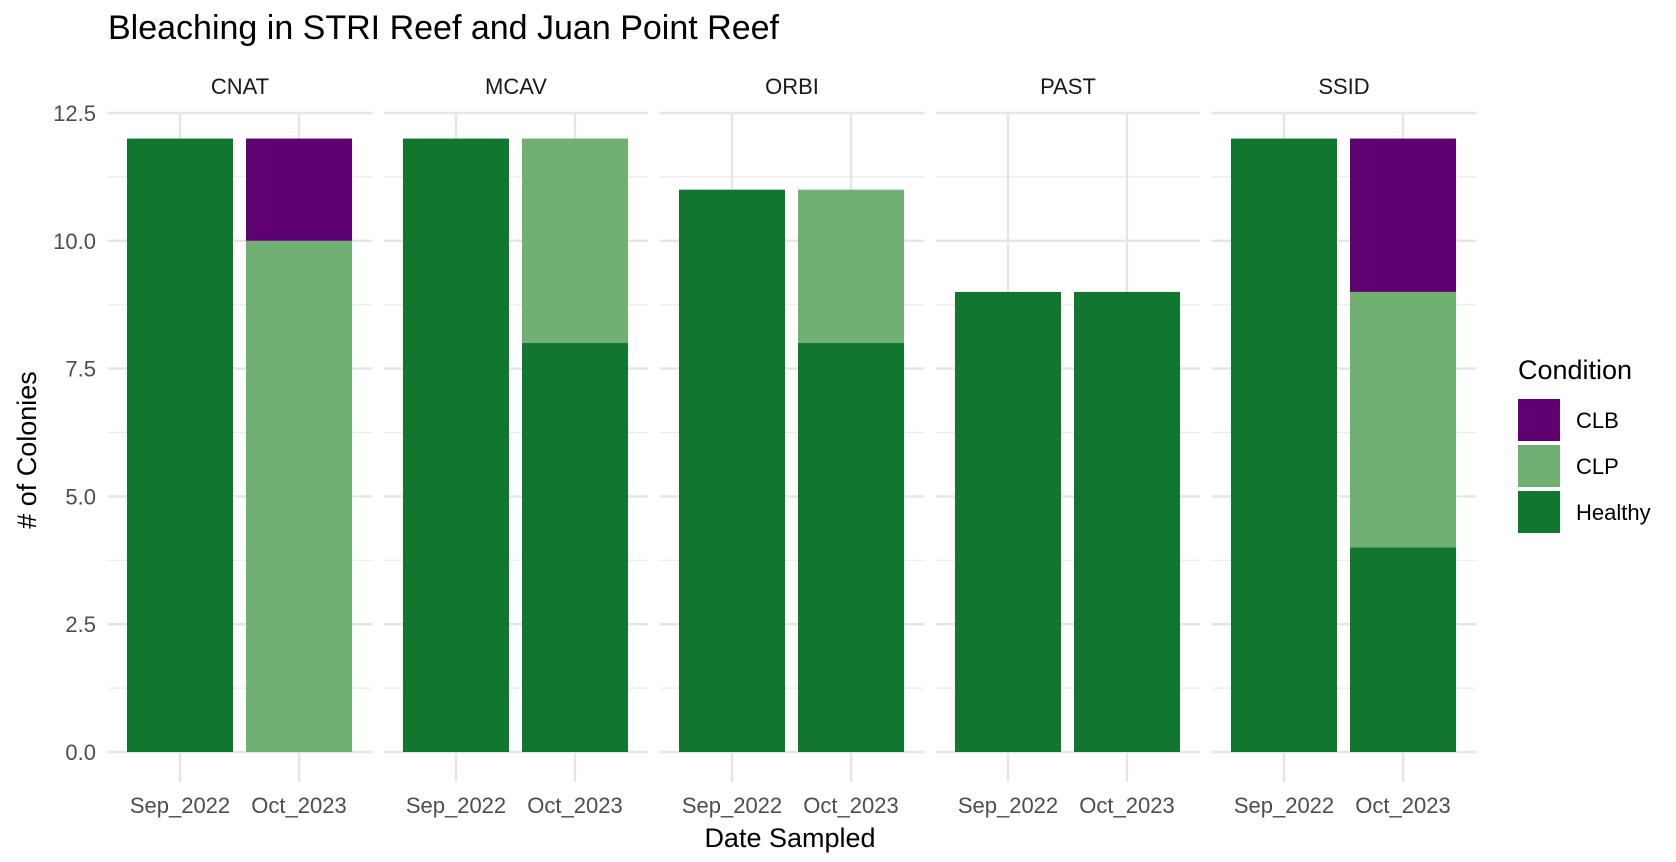  Describe the element at coordinates (732, 470) in the screenshot. I see `bar-orbi-sep_2022-healthy` at that location.